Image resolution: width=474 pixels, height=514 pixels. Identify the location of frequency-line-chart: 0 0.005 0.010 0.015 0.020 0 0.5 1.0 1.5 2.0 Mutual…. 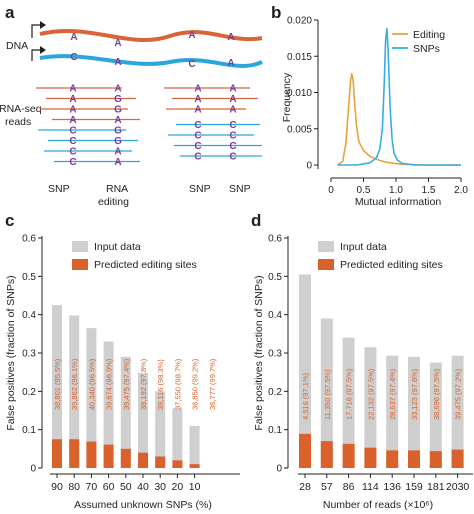
(374, 112).